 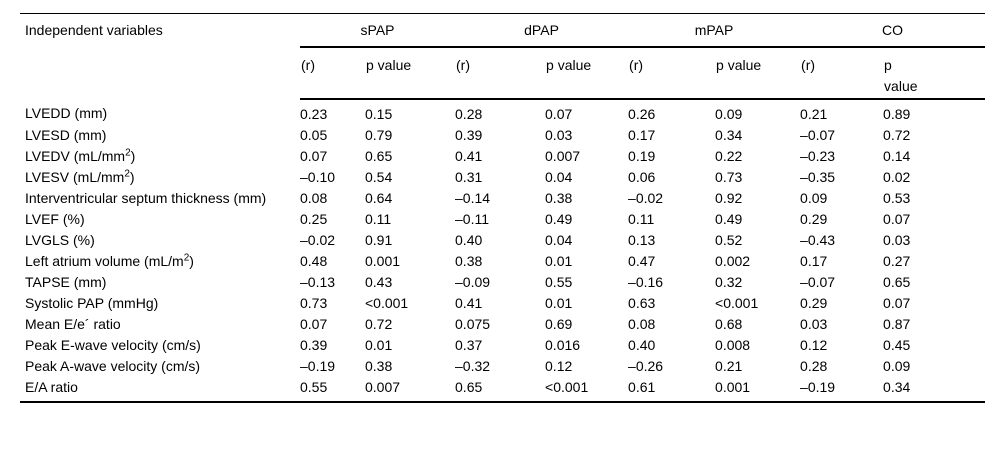 What do you see at coordinates (818, 239) in the screenshot?
I see `cell-value: –0.43` at bounding box center [818, 239].